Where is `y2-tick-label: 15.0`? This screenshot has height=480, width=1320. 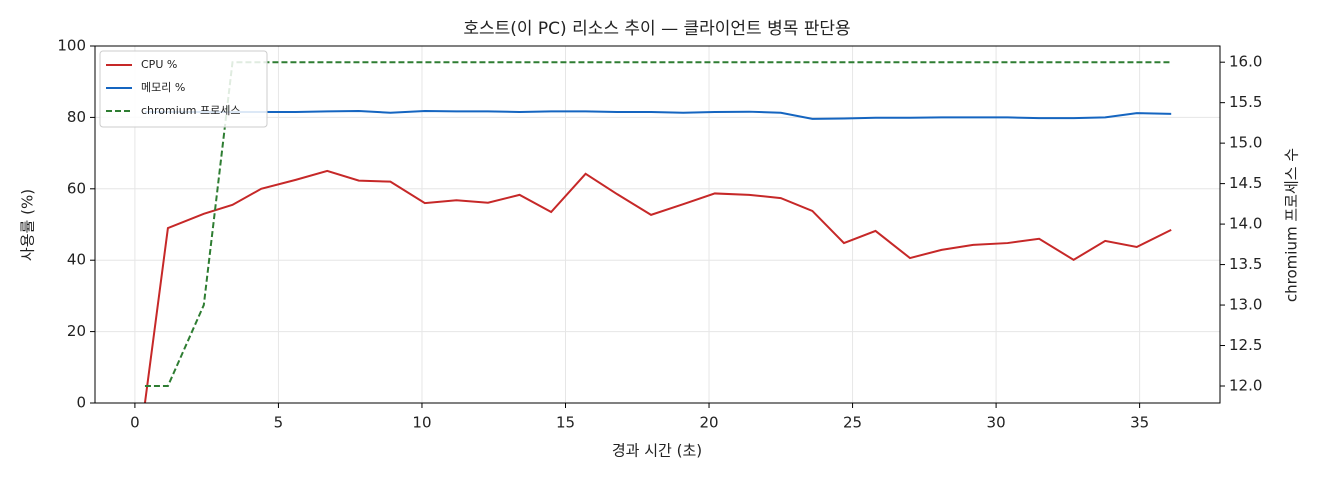
y2-tick-label: 15.0 is located at coordinates (1245, 143).